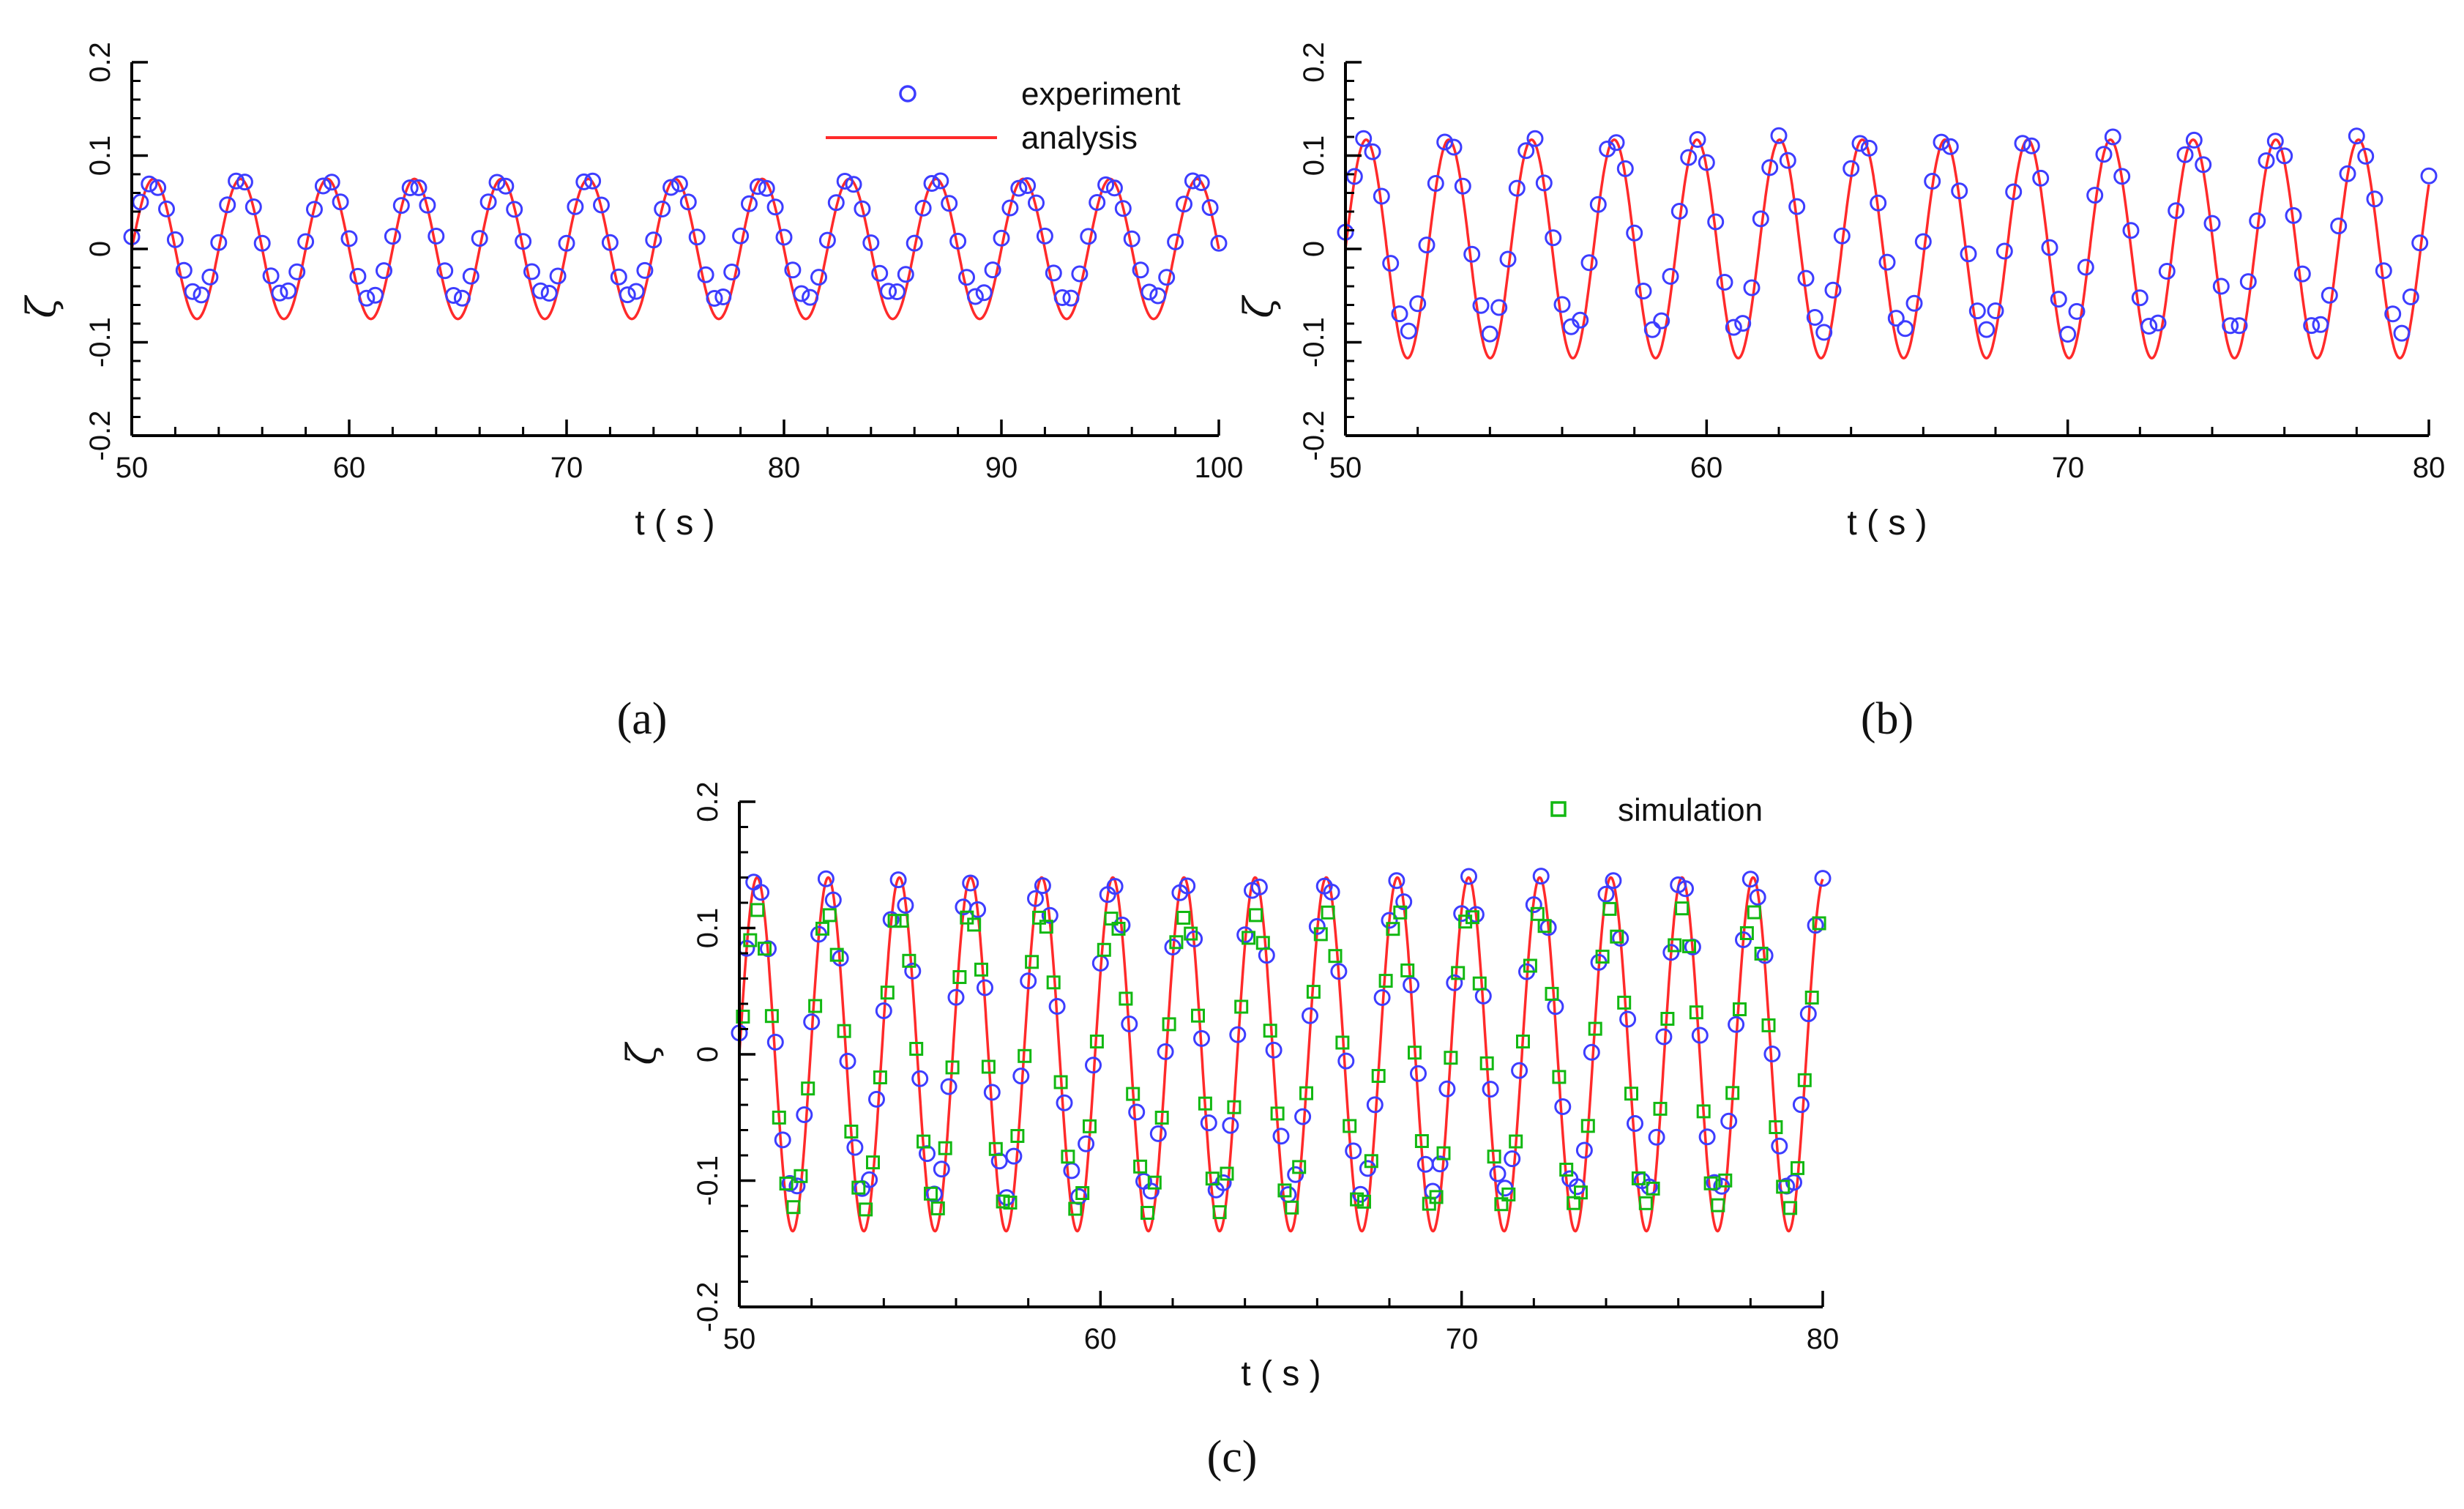 This screenshot has height=1509, width=2464. I want to click on panel-c-ytick-1: -0.1, so click(708, 1180).